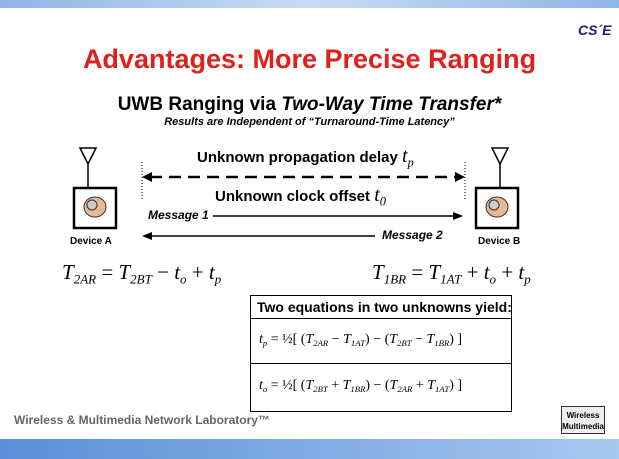 The image size is (619, 459). Describe the element at coordinates (583, 415) in the screenshot. I see `logo-line: Wireless` at that location.